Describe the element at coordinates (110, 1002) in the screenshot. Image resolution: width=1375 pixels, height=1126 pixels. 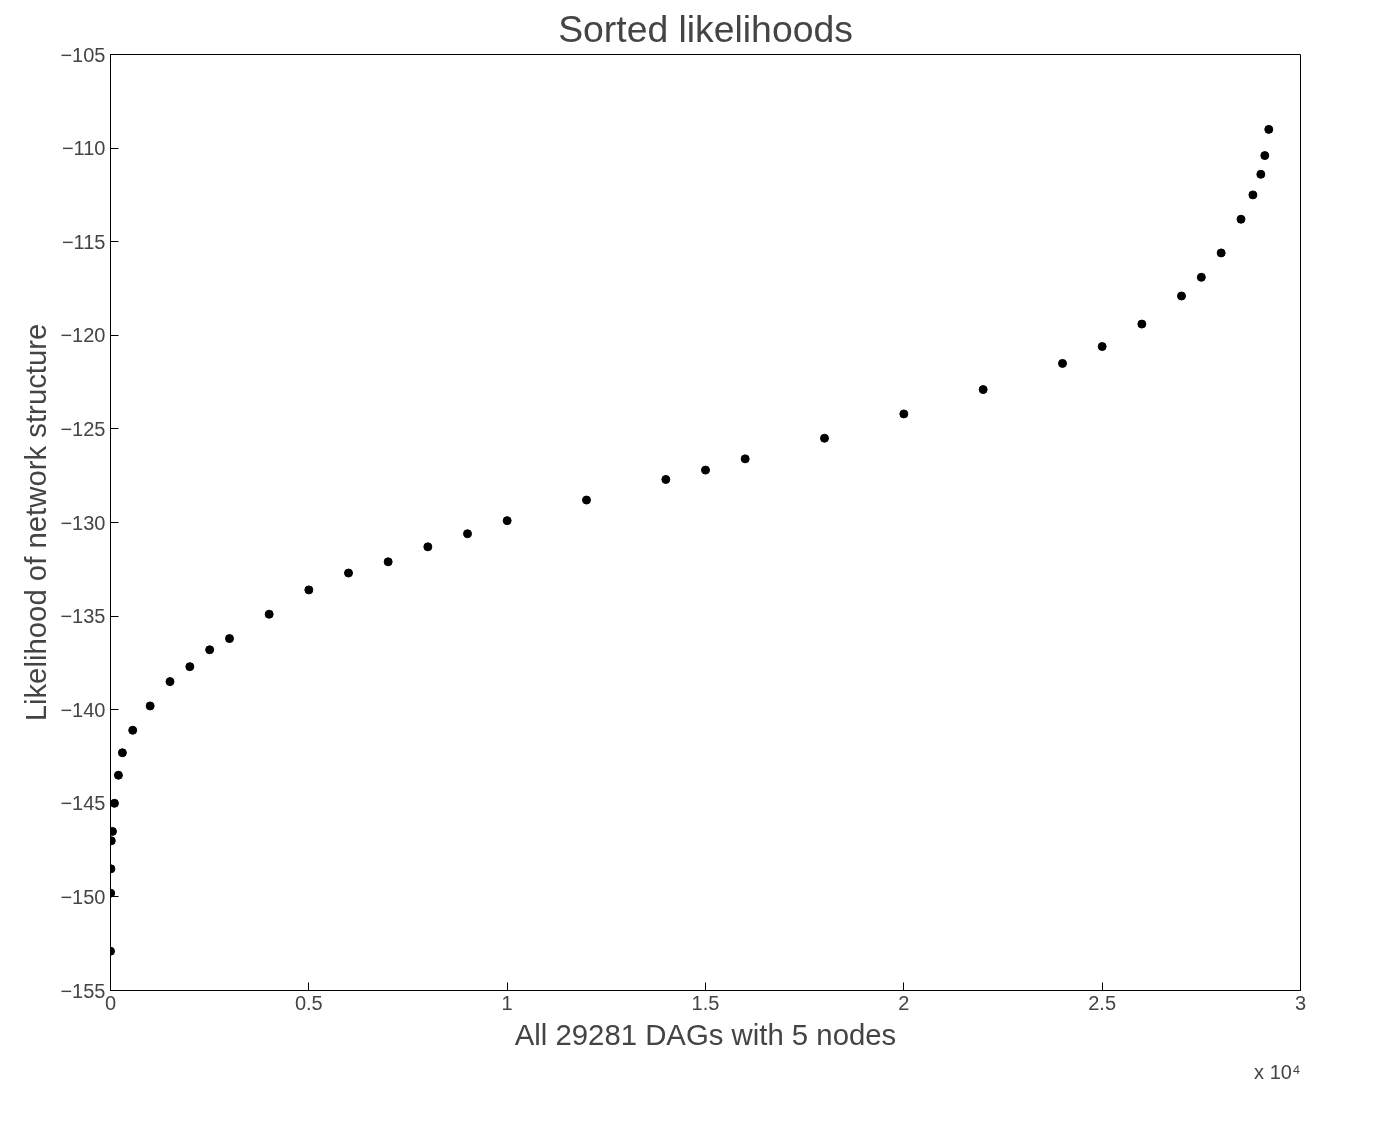
I see `x-tick-label: 0` at that location.